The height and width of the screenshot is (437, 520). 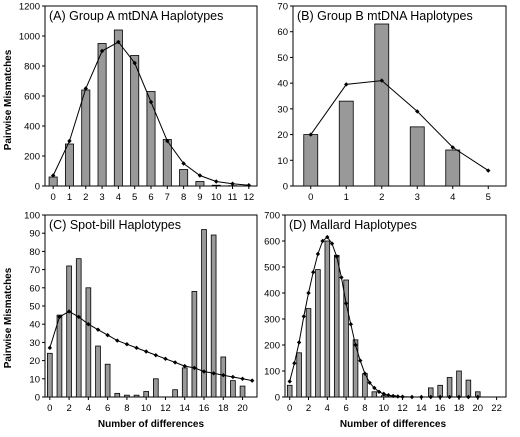 What do you see at coordinates (282, 84) in the screenshot?
I see `y-tick-label-b-4: 40` at bounding box center [282, 84].